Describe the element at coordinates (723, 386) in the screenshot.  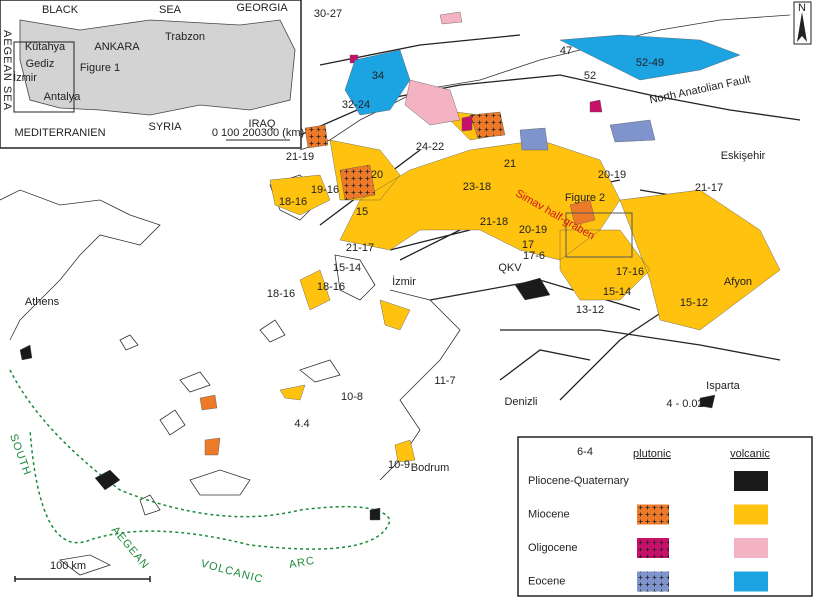
I see `map-label: Isparta` at that location.